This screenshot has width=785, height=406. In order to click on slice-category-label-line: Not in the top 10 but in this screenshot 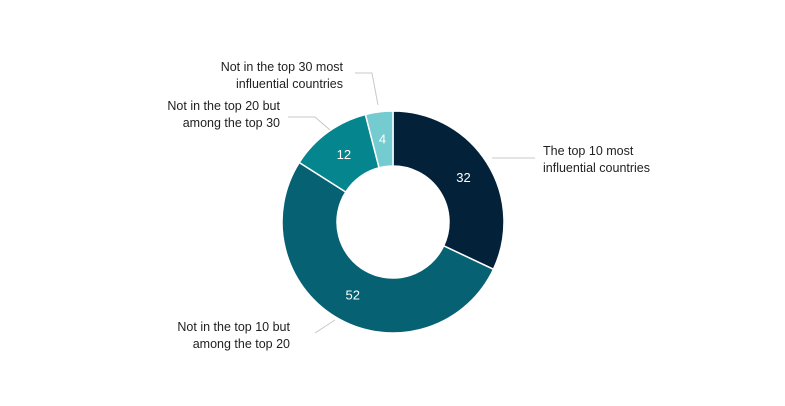, I will do `click(233, 327)`.